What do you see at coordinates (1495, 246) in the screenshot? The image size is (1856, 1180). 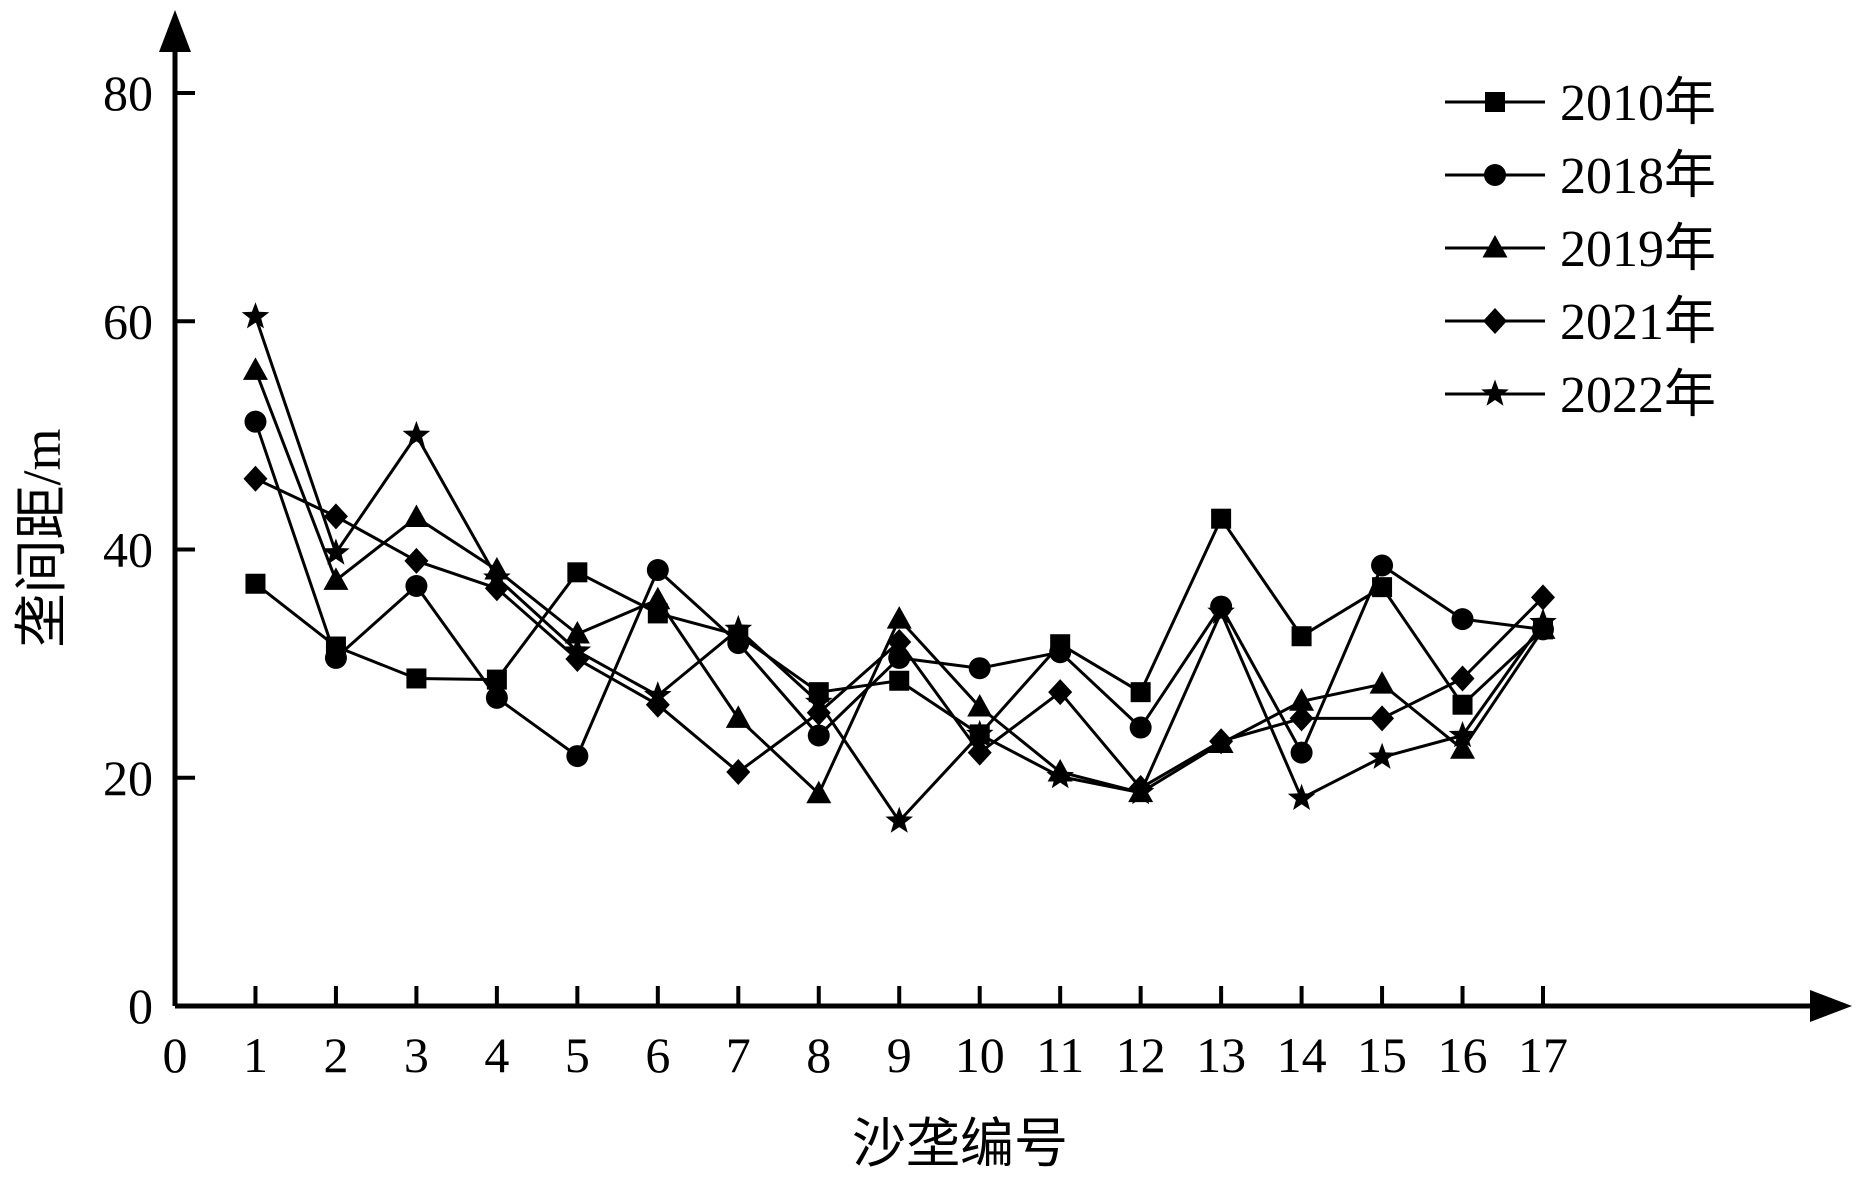 I see `legend-marker-triangle` at bounding box center [1495, 246].